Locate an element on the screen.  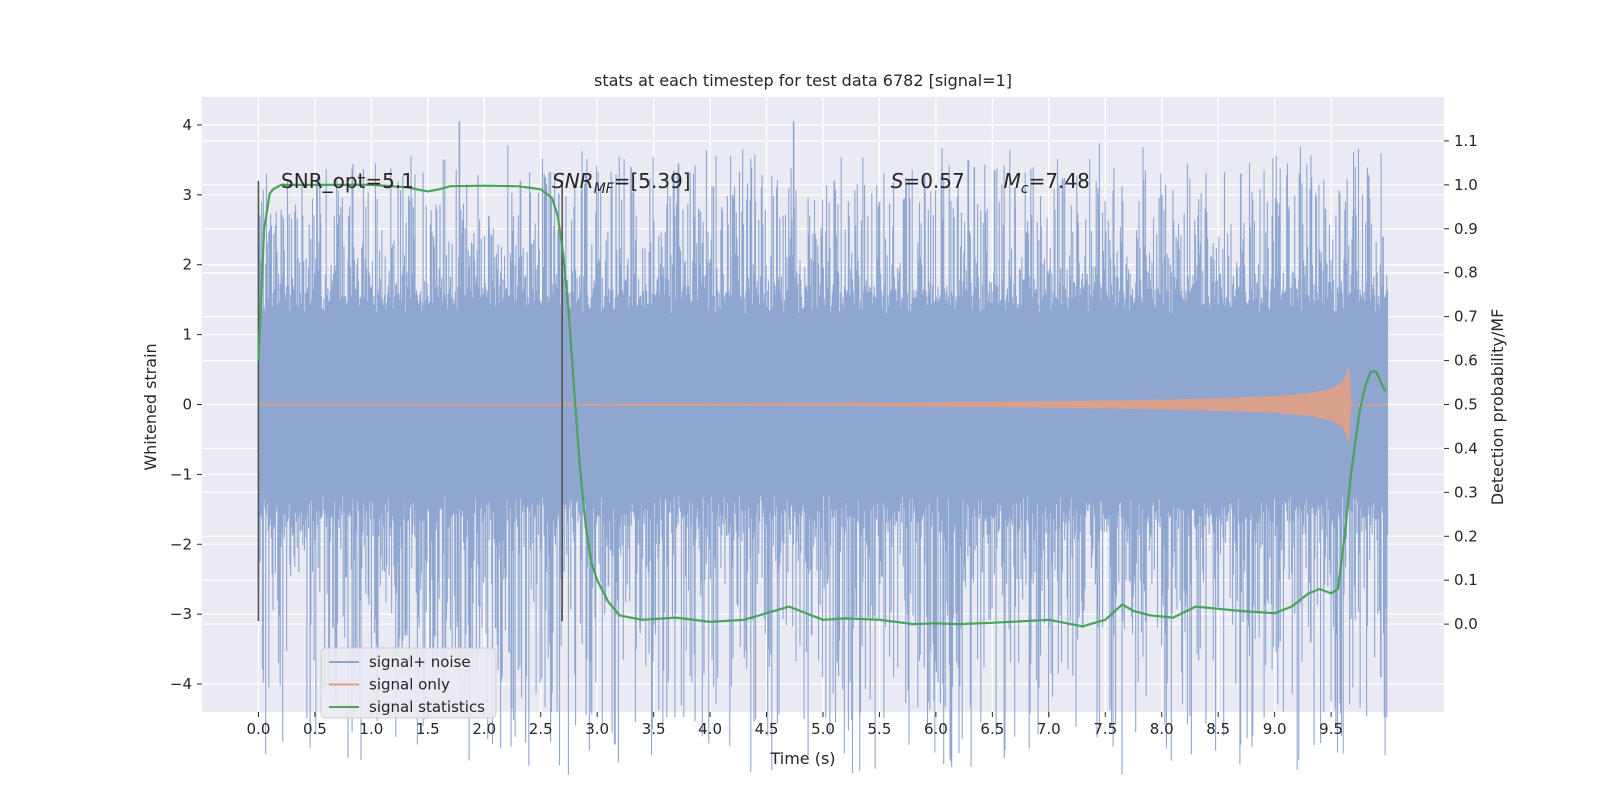
x-tick-label: 0.5 is located at coordinates (315, 729).